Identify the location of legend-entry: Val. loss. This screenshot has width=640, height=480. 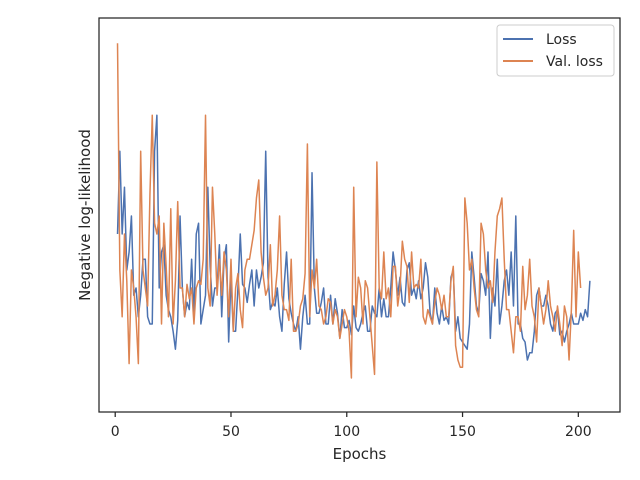
(574, 62).